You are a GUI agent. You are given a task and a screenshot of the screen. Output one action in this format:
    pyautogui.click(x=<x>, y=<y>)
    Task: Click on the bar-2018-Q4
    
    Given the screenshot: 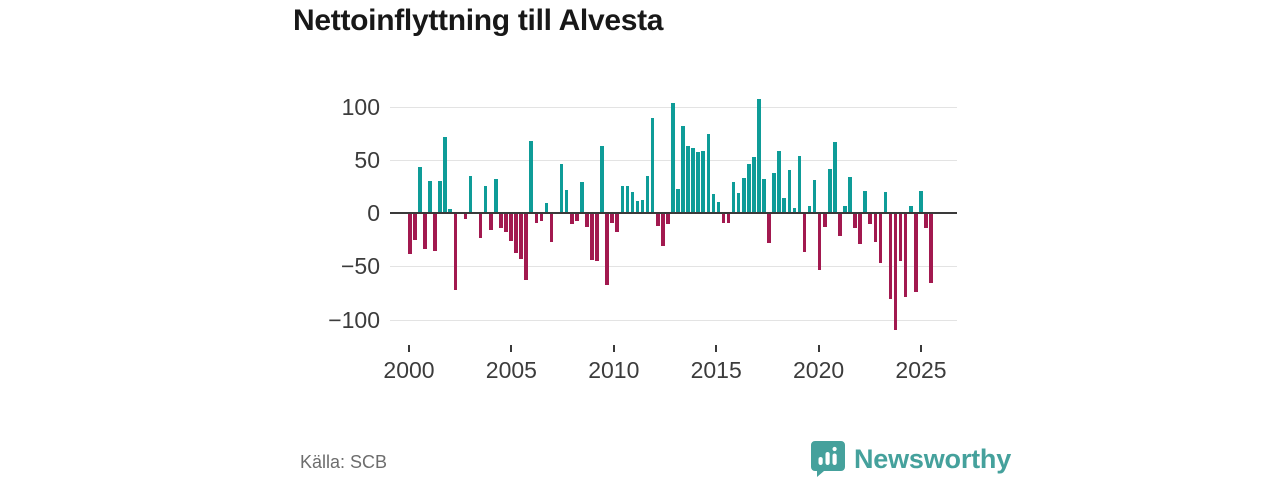 What is the action you would take?
    pyautogui.click(x=789, y=191)
    